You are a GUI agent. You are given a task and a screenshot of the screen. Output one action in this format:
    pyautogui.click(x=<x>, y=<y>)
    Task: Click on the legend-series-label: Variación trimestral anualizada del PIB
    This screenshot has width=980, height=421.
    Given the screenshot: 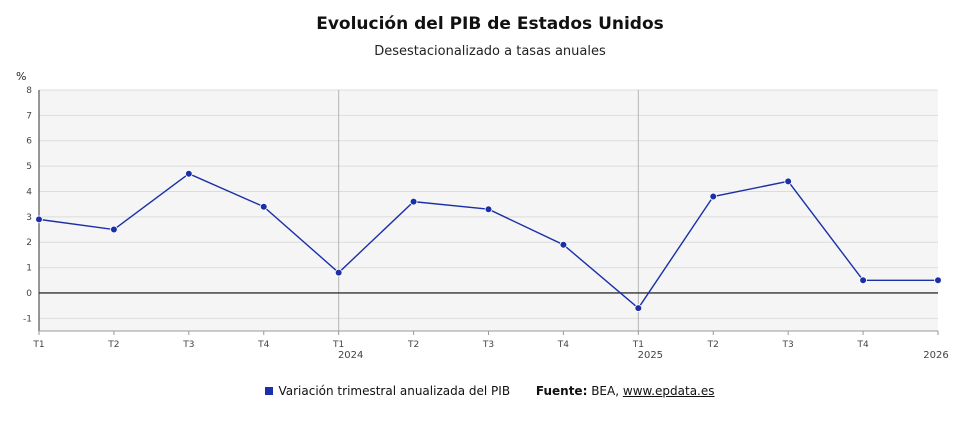 What is the action you would take?
    pyautogui.click(x=394, y=391)
    